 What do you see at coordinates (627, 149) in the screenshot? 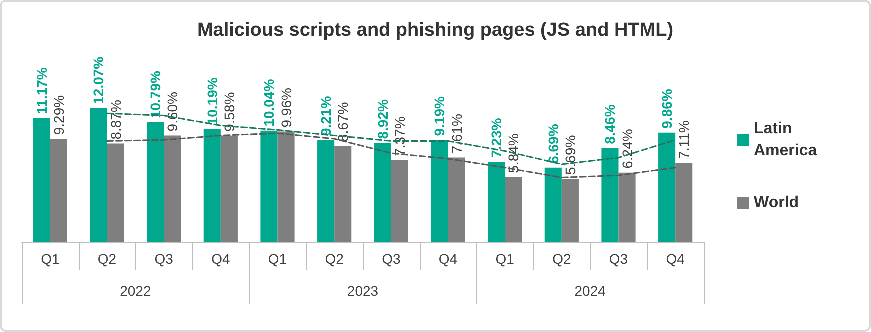
I see `data-label: 6.24%` at bounding box center [627, 149].